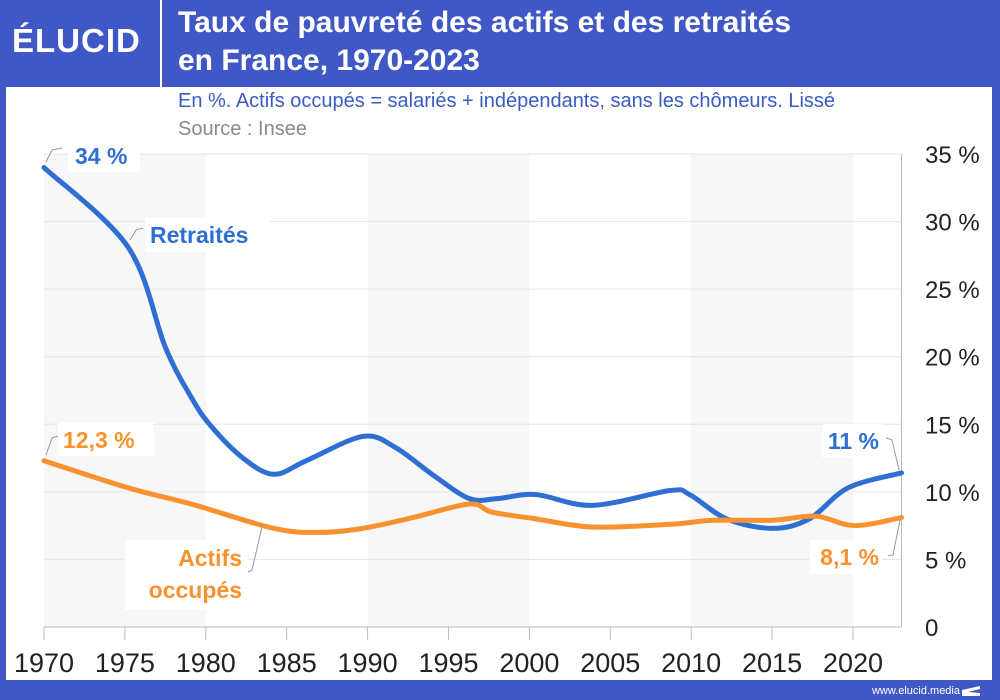 The image size is (1000, 700). Describe the element at coordinates (952, 425) in the screenshot. I see `y-tick-label: 15 %` at that location.